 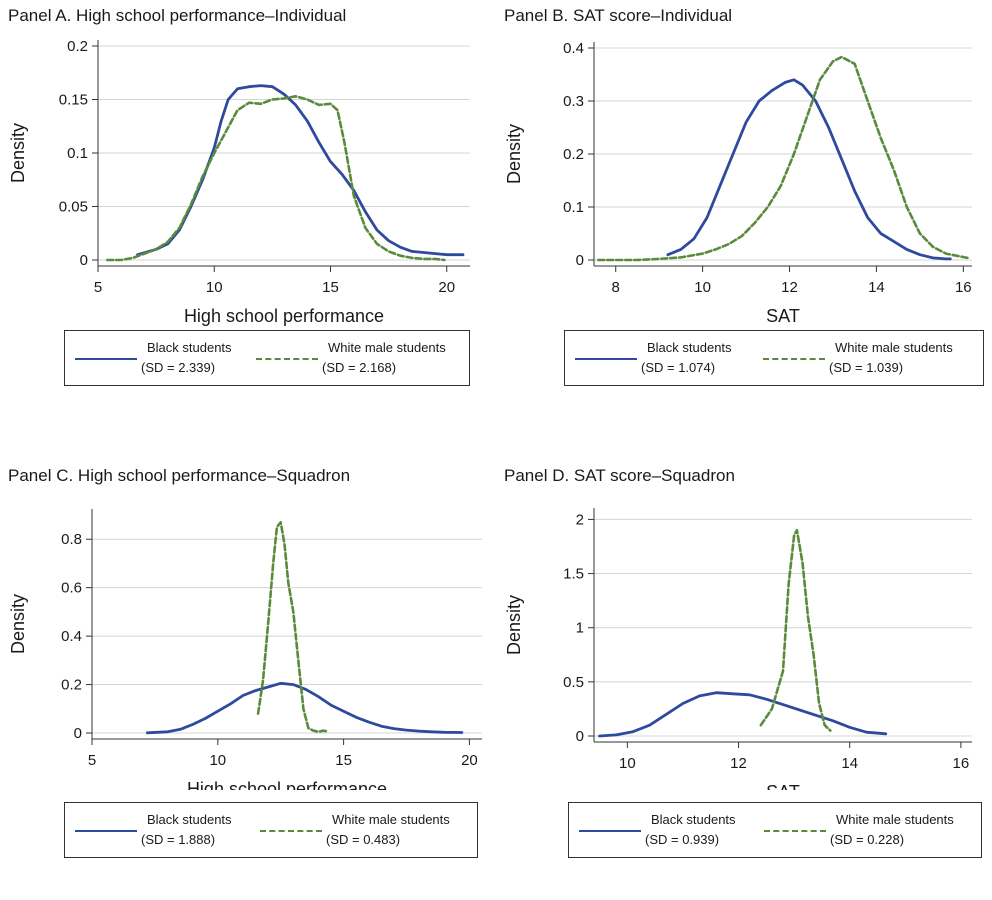 I want to click on density-plot: 0 0.1 0.2 0.3 0.4 8 10 12 14 16 SAT Density, so click(x=738, y=183).